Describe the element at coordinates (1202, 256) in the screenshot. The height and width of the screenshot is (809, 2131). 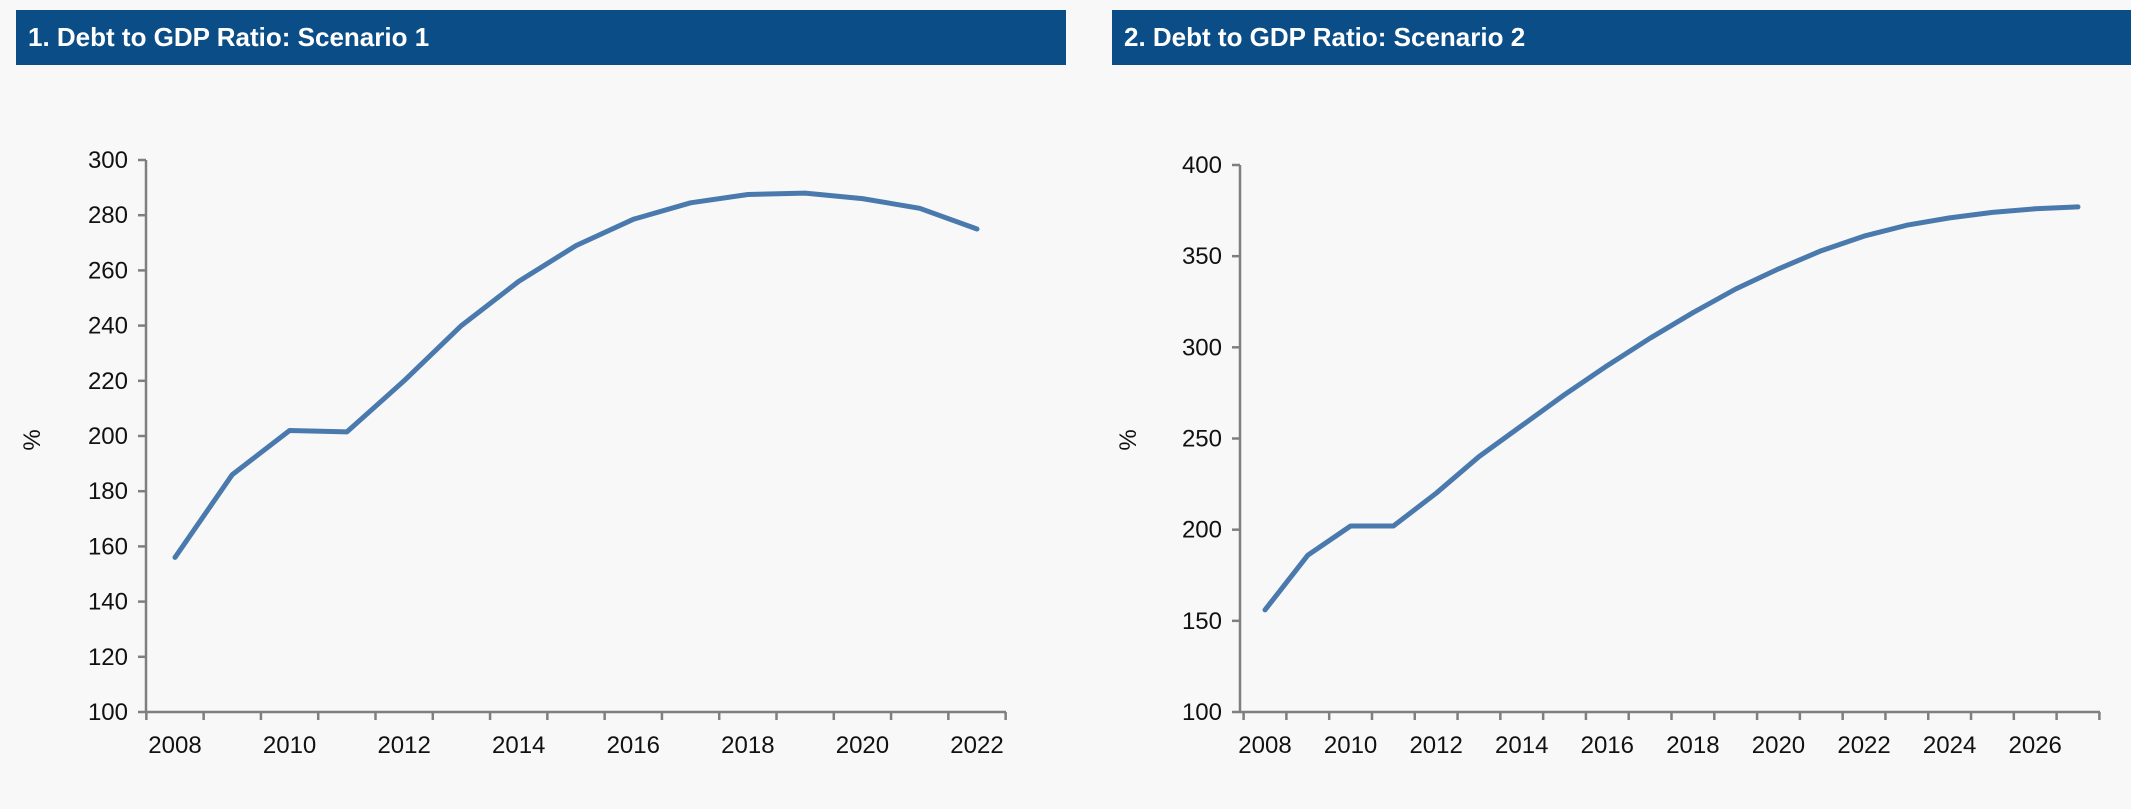
I see `y-tick-label: 350` at that location.